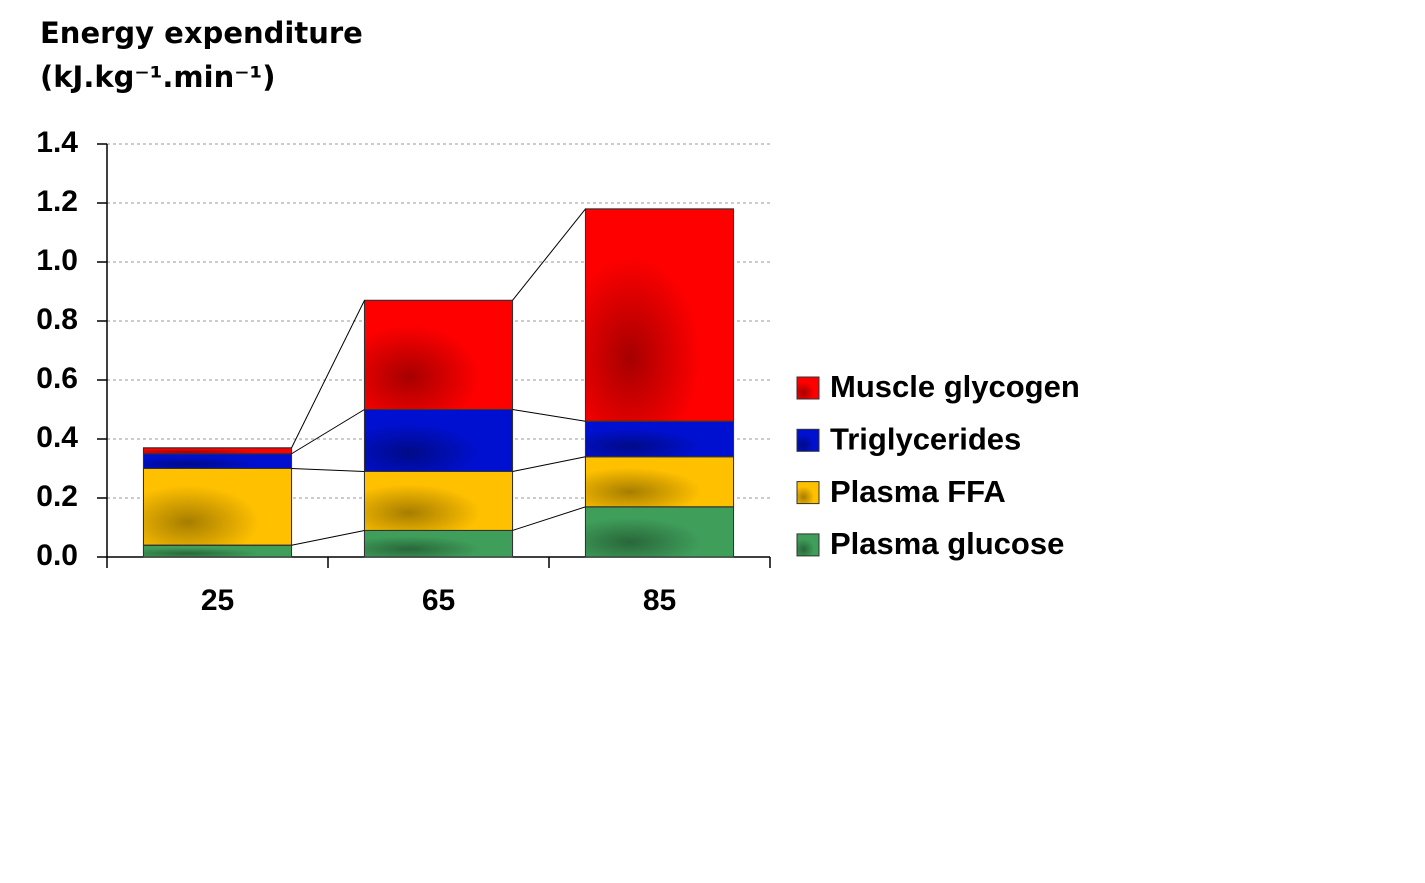 The width and height of the screenshot is (1425, 883). Describe the element at coordinates (918, 491) in the screenshot. I see `legend-label: Plasma FFA` at that location.